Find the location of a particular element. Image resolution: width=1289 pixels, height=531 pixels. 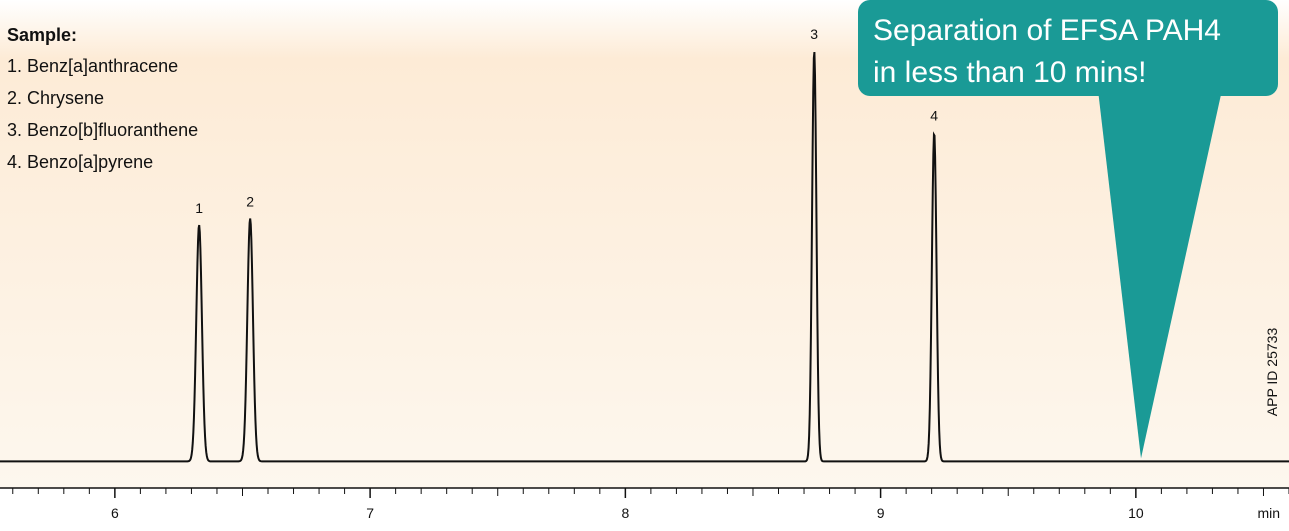

x-axis-unit-label: min is located at coordinates (1268, 513).